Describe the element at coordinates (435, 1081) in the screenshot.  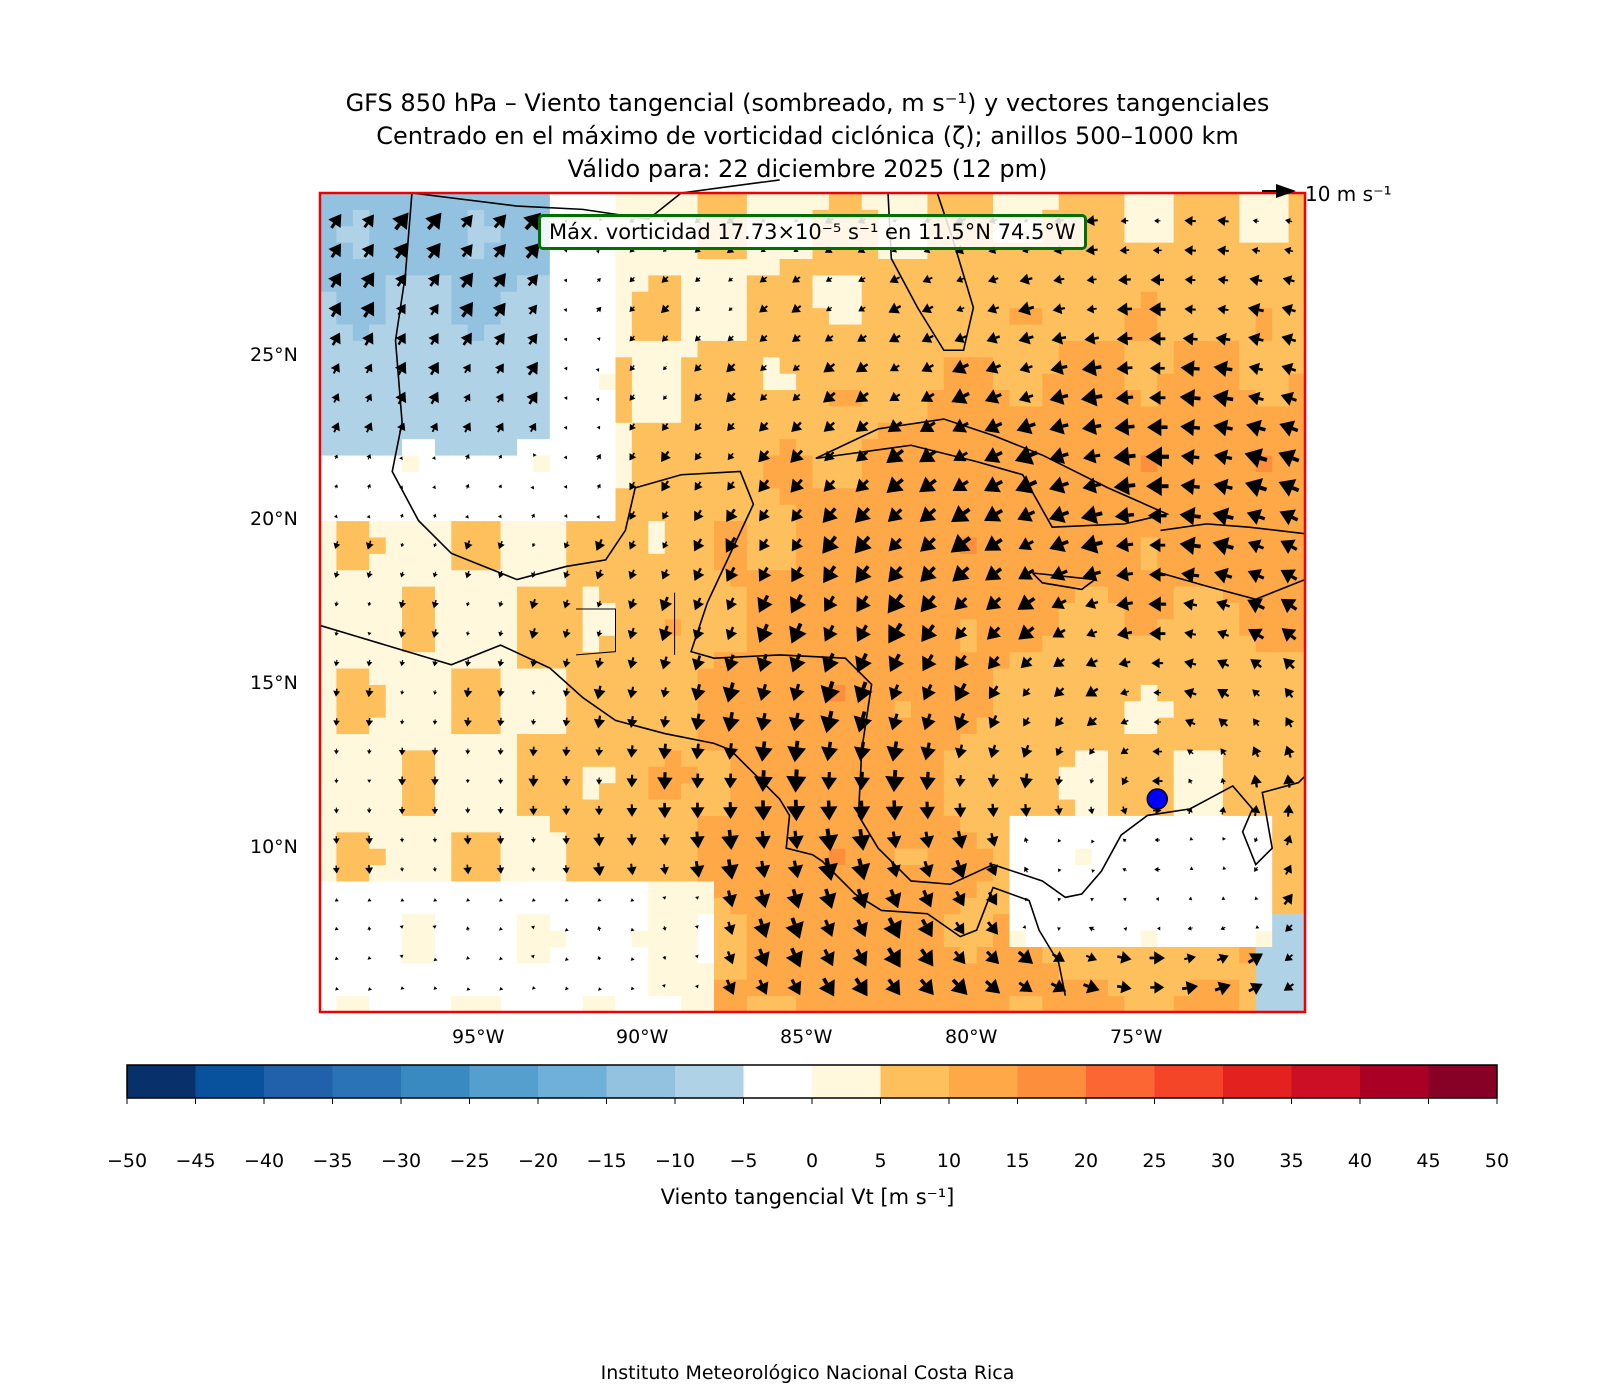
I see `colorbar-segment` at that location.